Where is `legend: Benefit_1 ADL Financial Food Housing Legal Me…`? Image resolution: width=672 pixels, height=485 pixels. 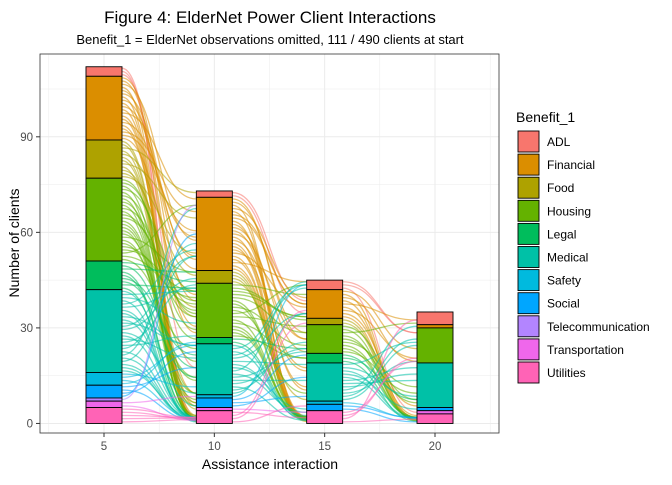 legend: Benefit_1 ADL Financial Food Housing Legal Me… is located at coordinates (583, 246).